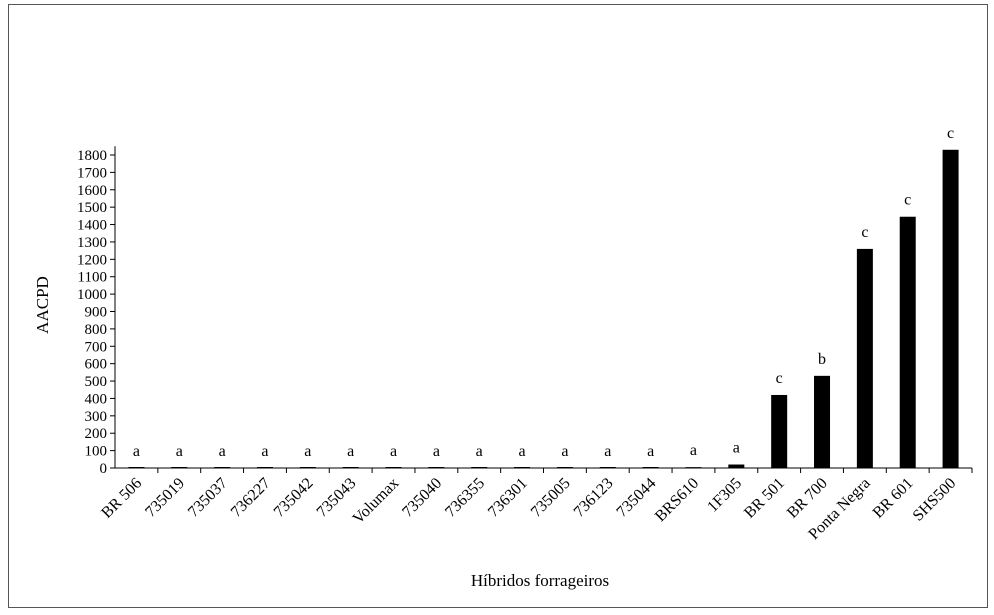  I want to click on y-tick-label: 1700, so click(92, 173).